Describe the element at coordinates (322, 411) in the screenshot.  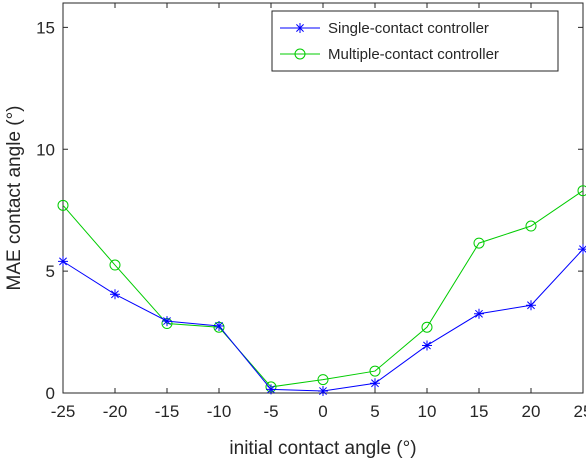
I see `x-tick-label: 0` at that location.